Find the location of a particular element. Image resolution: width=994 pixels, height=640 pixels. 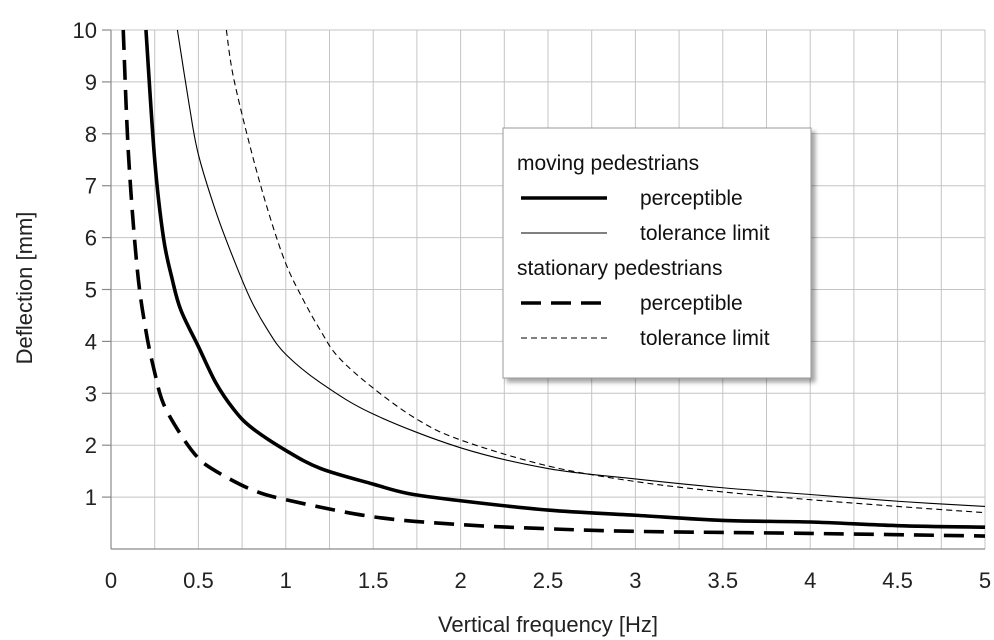

x-tick-label: 4 is located at coordinates (810, 580).